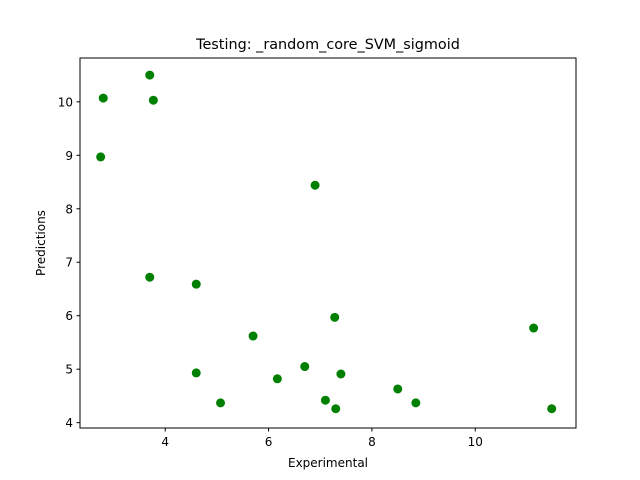 The width and height of the screenshot is (640, 480). I want to click on chart-title: Testing: _random_core_SVM_sigmoid, so click(327, 45).